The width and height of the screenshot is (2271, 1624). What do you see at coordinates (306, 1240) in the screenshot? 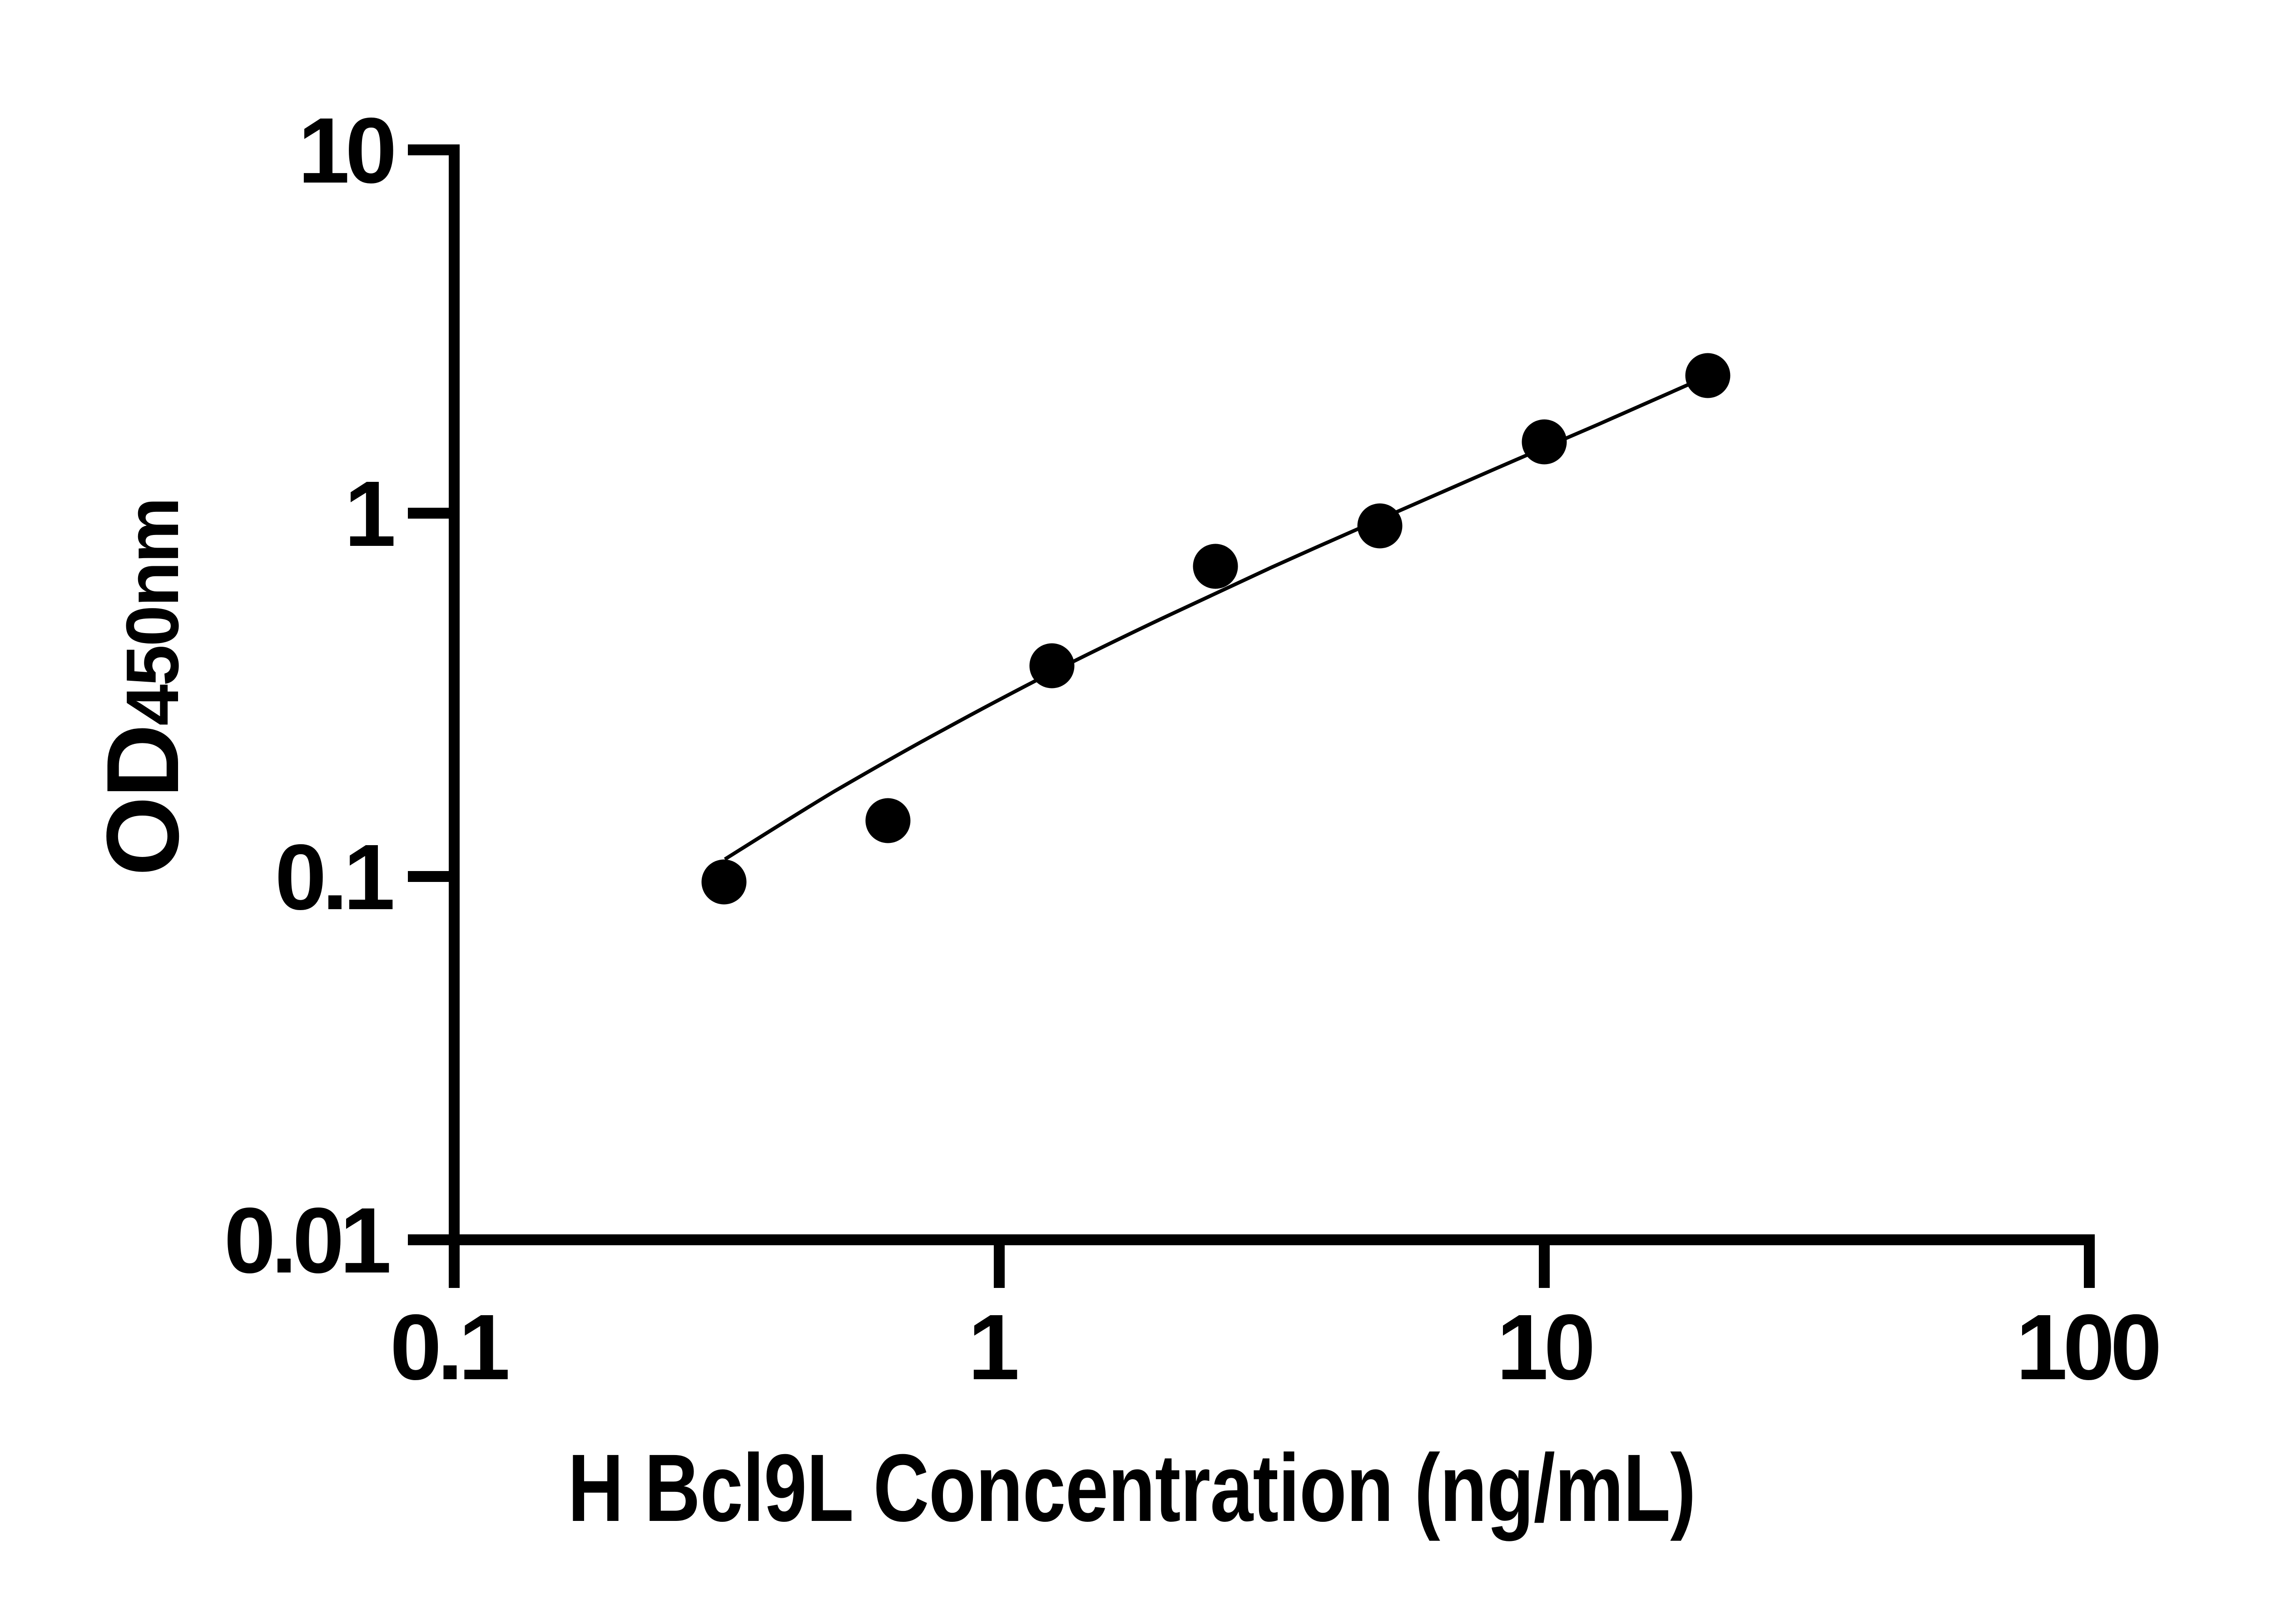
I see `svg-text: 0.01` at bounding box center [306, 1240].